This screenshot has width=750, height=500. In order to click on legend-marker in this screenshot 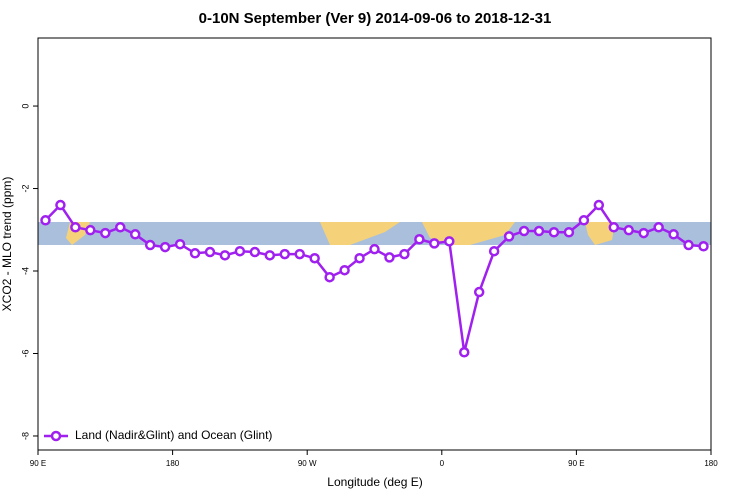, I will do `click(56, 436)`.